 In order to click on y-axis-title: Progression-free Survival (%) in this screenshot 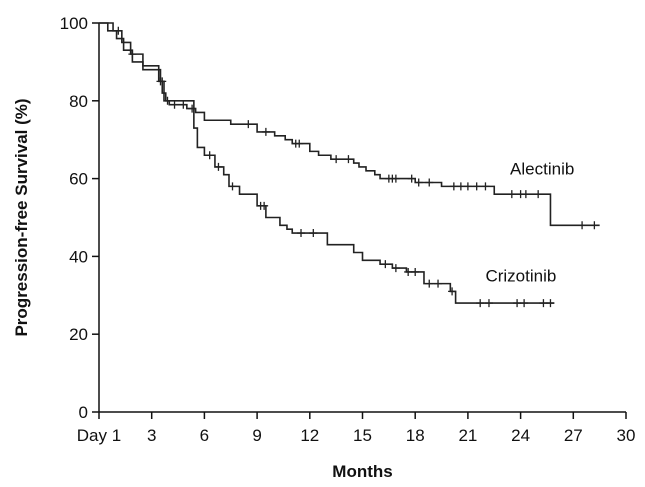, I will do `click(21, 217)`.